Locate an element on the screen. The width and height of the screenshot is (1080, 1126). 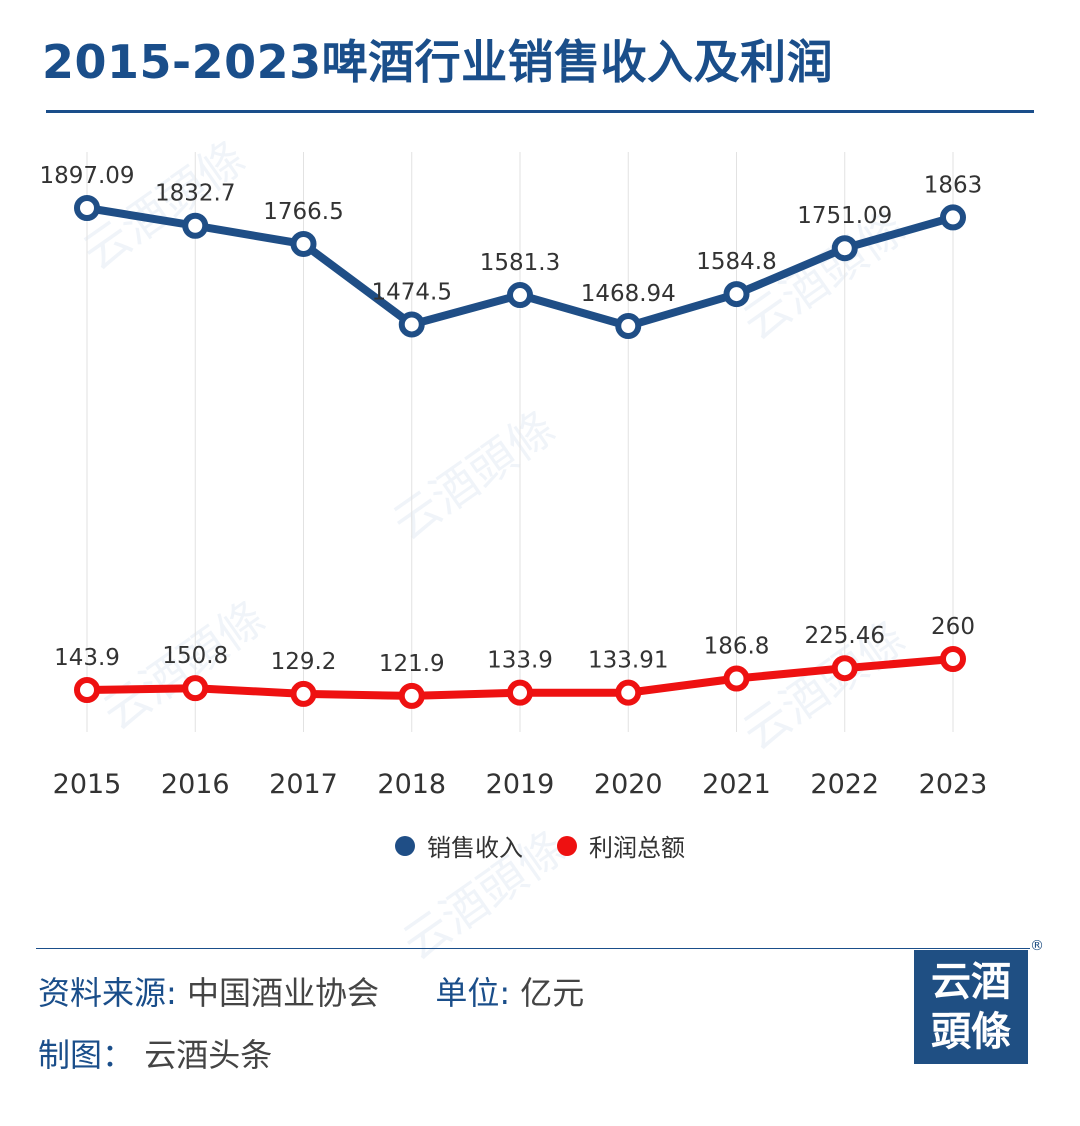
legend: 销售收入 利润总额 is located at coordinates (540, 845).